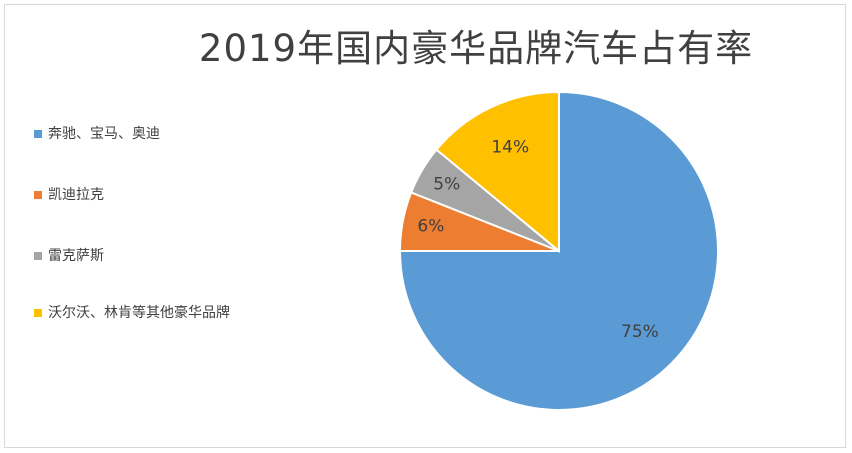 This screenshot has height=453, width=852. What do you see at coordinates (510, 147) in the screenshot?
I see `slice-label-3: 14%` at bounding box center [510, 147].